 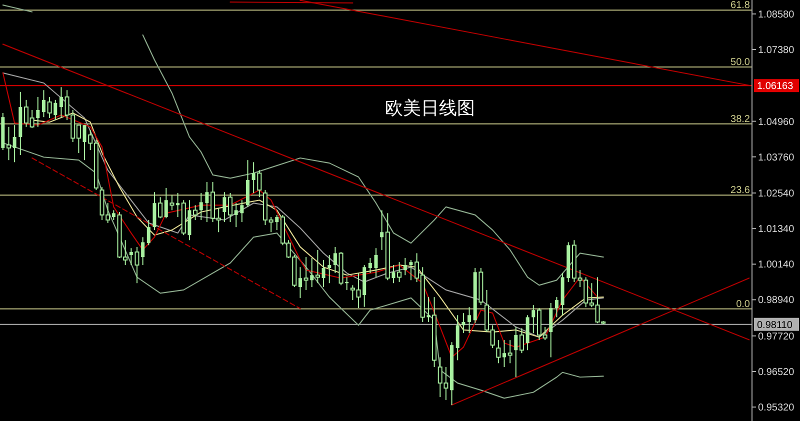 What do you see at coordinates (776, 122) in the screenshot?
I see `y-tick-label: 1.04960` at bounding box center [776, 122].